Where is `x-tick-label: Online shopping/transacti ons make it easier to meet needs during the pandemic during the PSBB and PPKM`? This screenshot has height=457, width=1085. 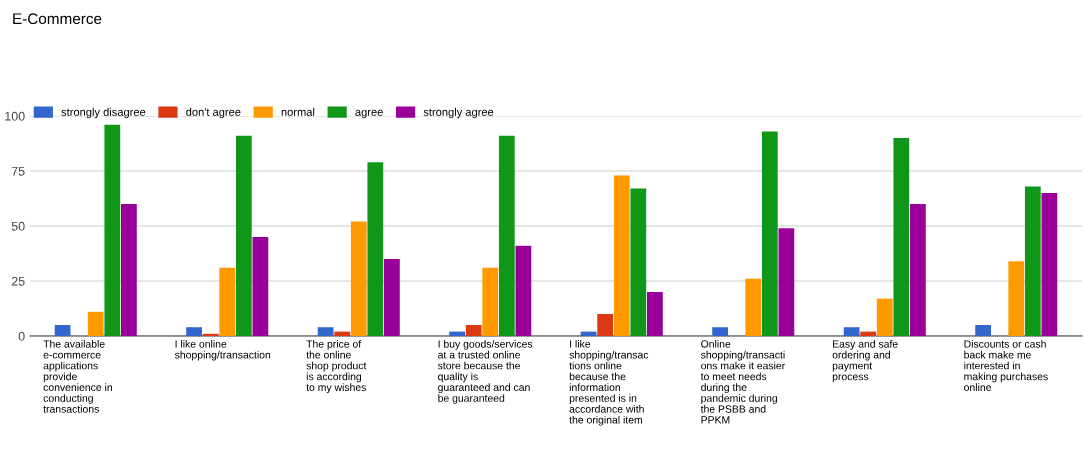 x-tick-label: Online shopping/transacti ons make it easier to meet needs during the pandemic during the PSBB and PPKM is located at coordinates (743, 382).